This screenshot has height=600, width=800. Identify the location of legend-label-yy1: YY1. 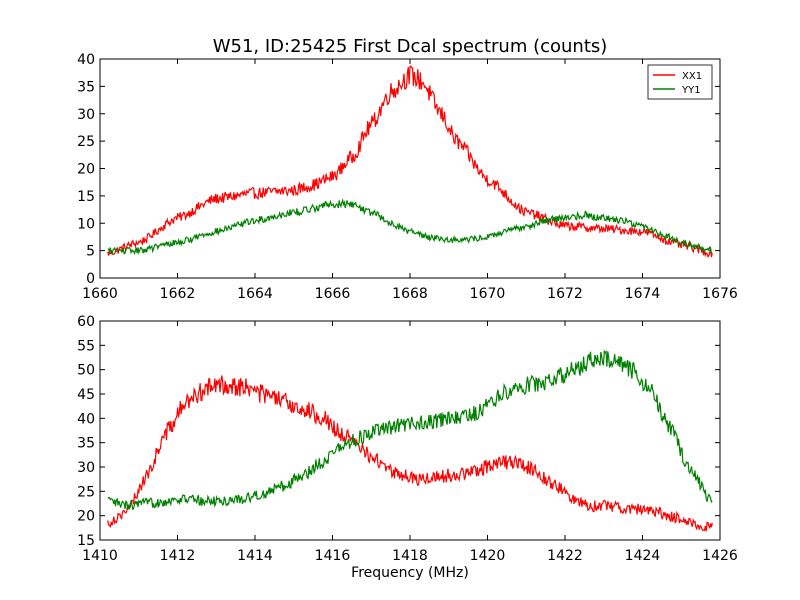
(691, 90).